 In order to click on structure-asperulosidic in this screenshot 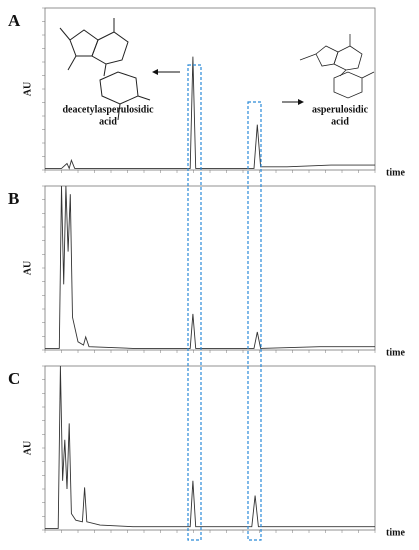, I will do `click(337, 66)`.